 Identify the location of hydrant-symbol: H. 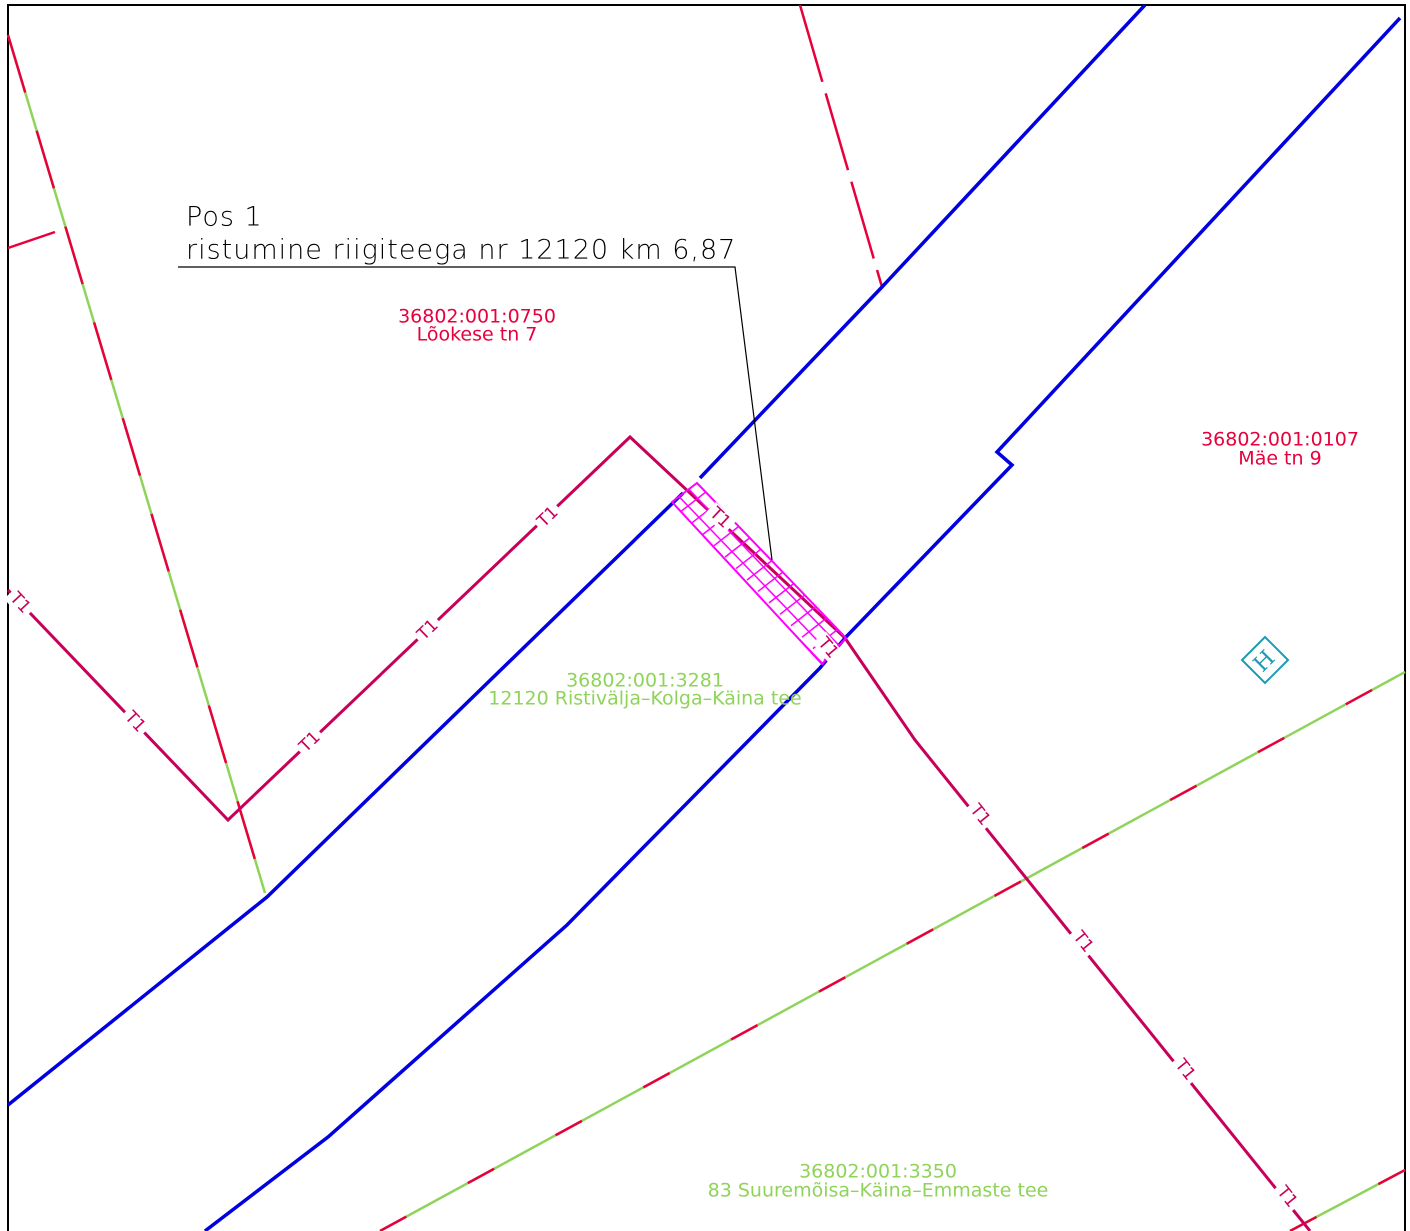
(1265, 660).